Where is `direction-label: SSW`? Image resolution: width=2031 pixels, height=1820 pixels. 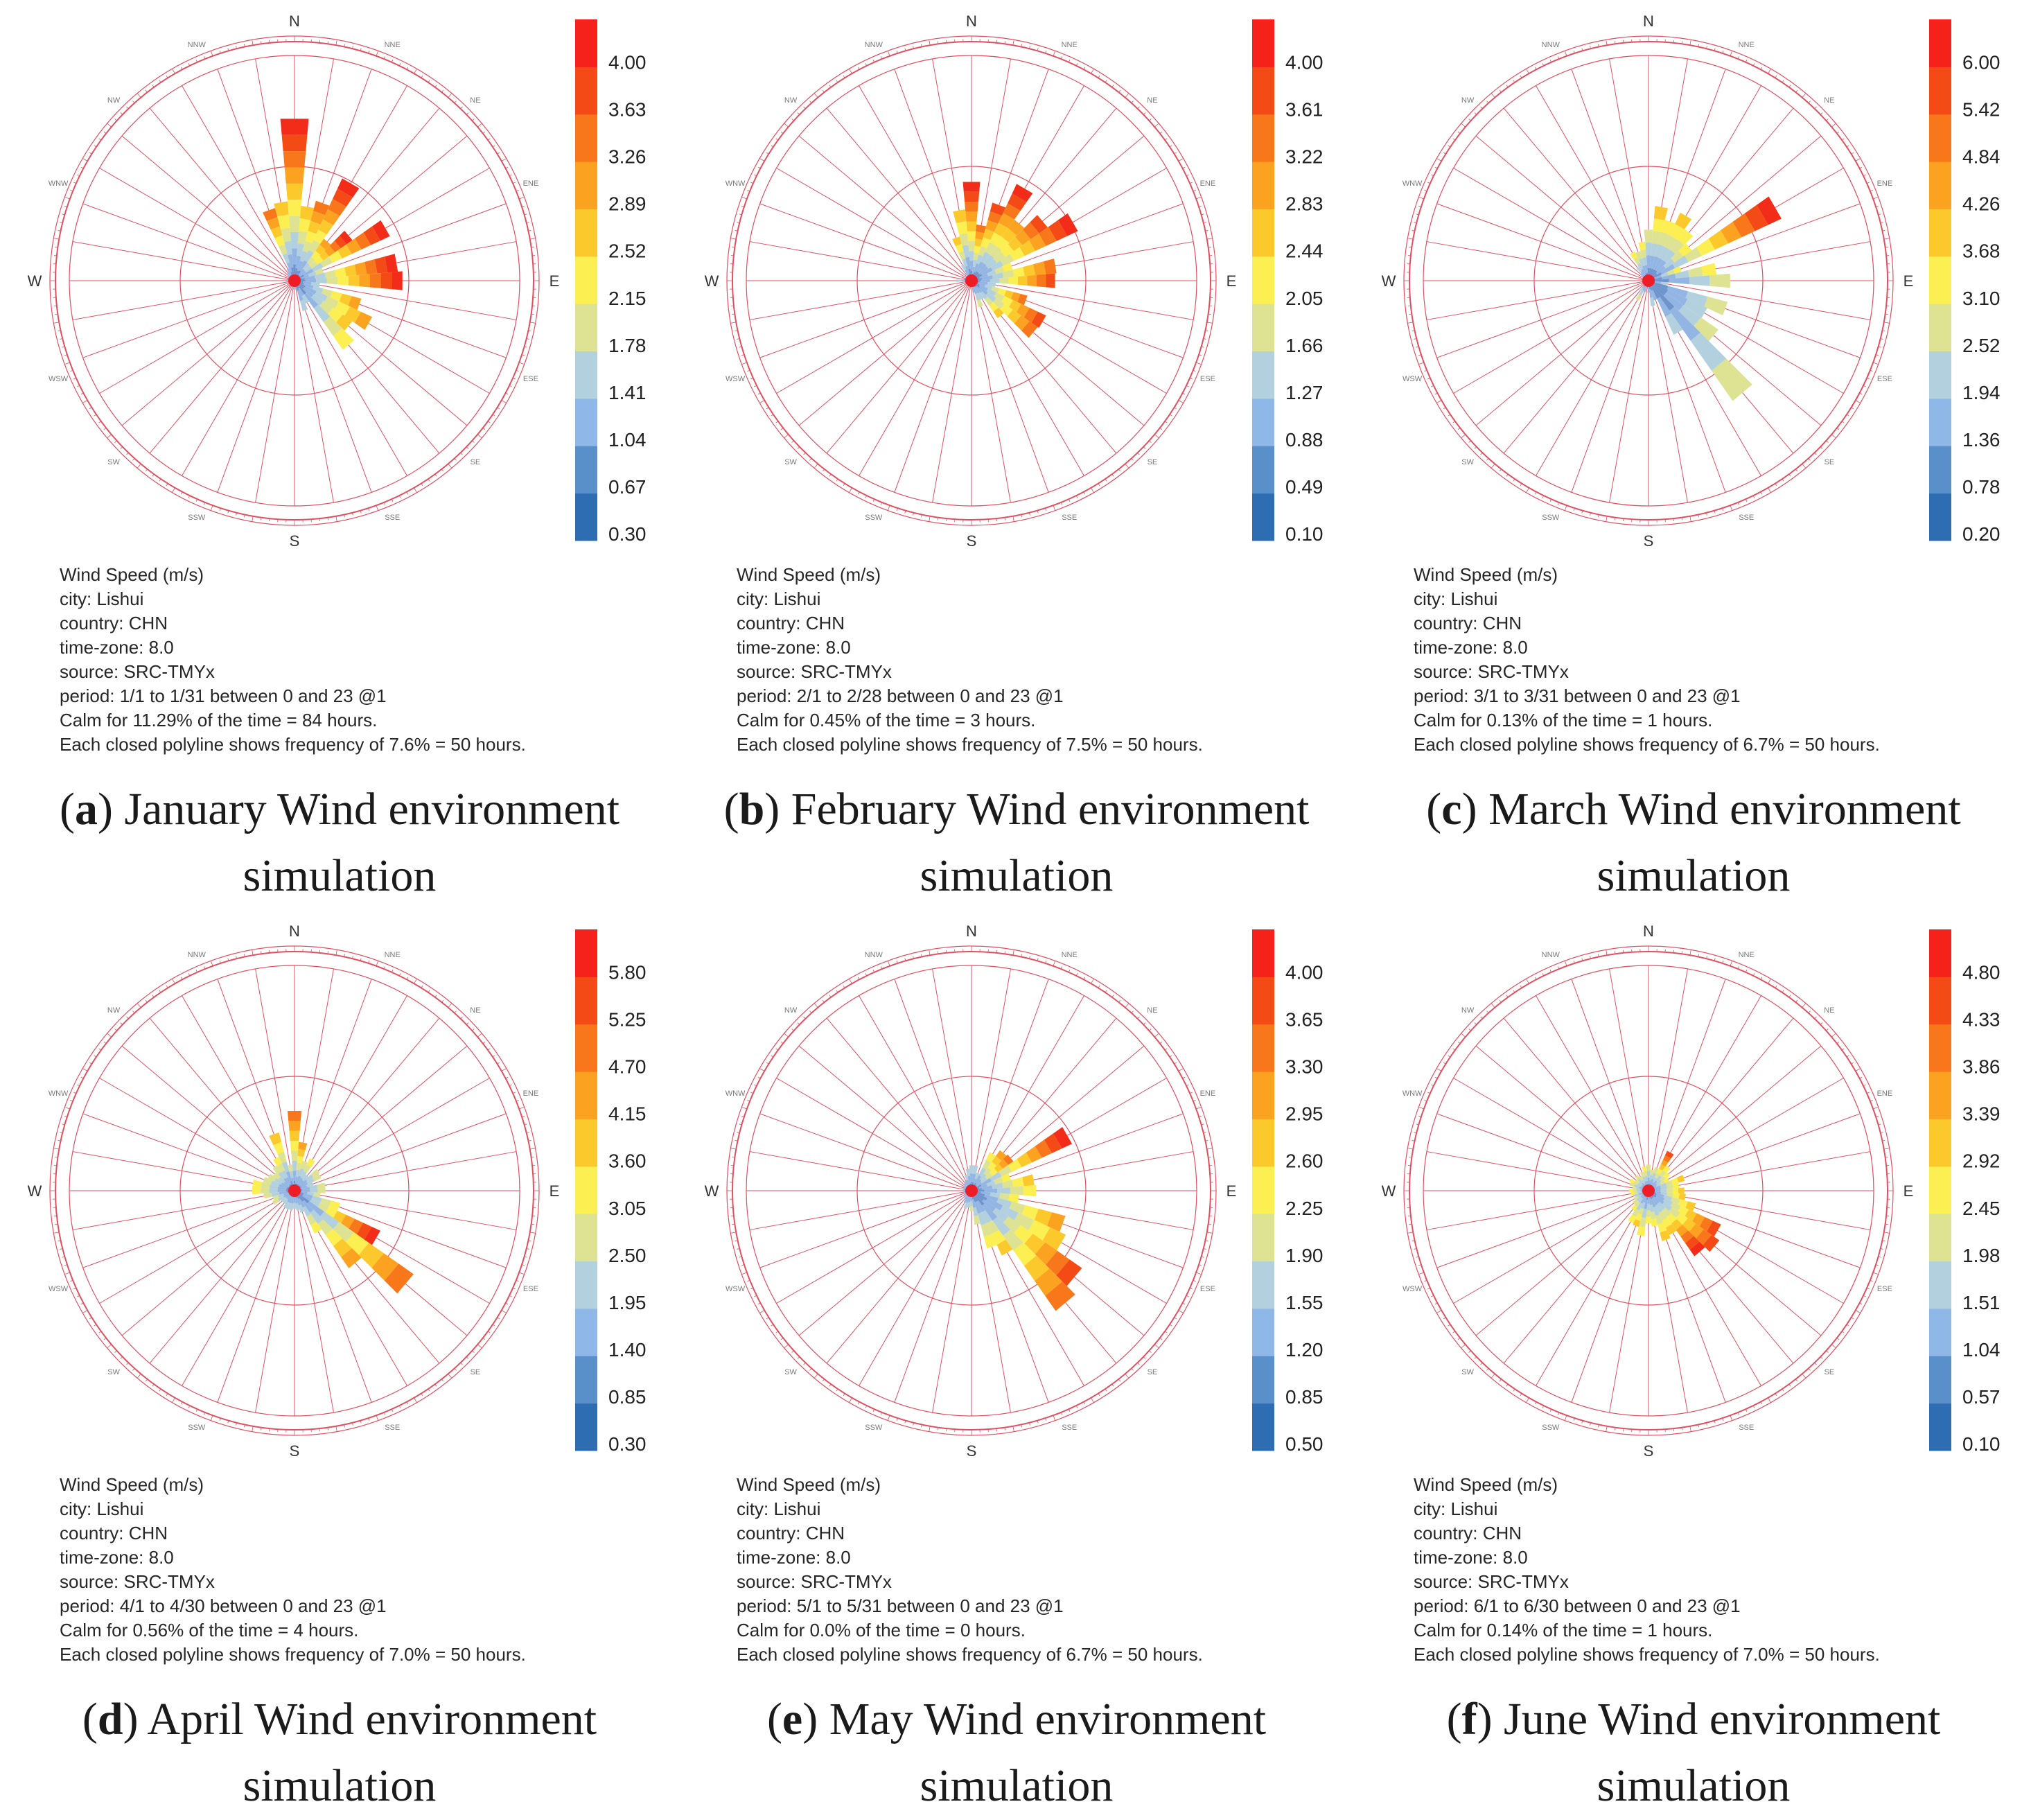 direction-label: SSW is located at coordinates (1551, 1428).